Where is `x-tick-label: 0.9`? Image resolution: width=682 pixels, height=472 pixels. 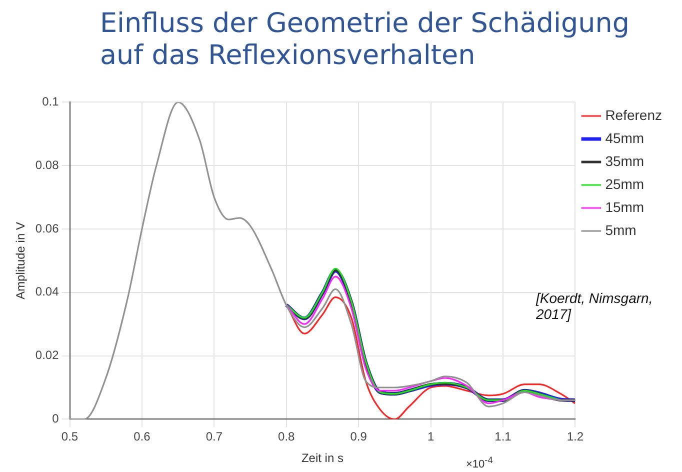 x-tick-label: 0.9 is located at coordinates (359, 437).